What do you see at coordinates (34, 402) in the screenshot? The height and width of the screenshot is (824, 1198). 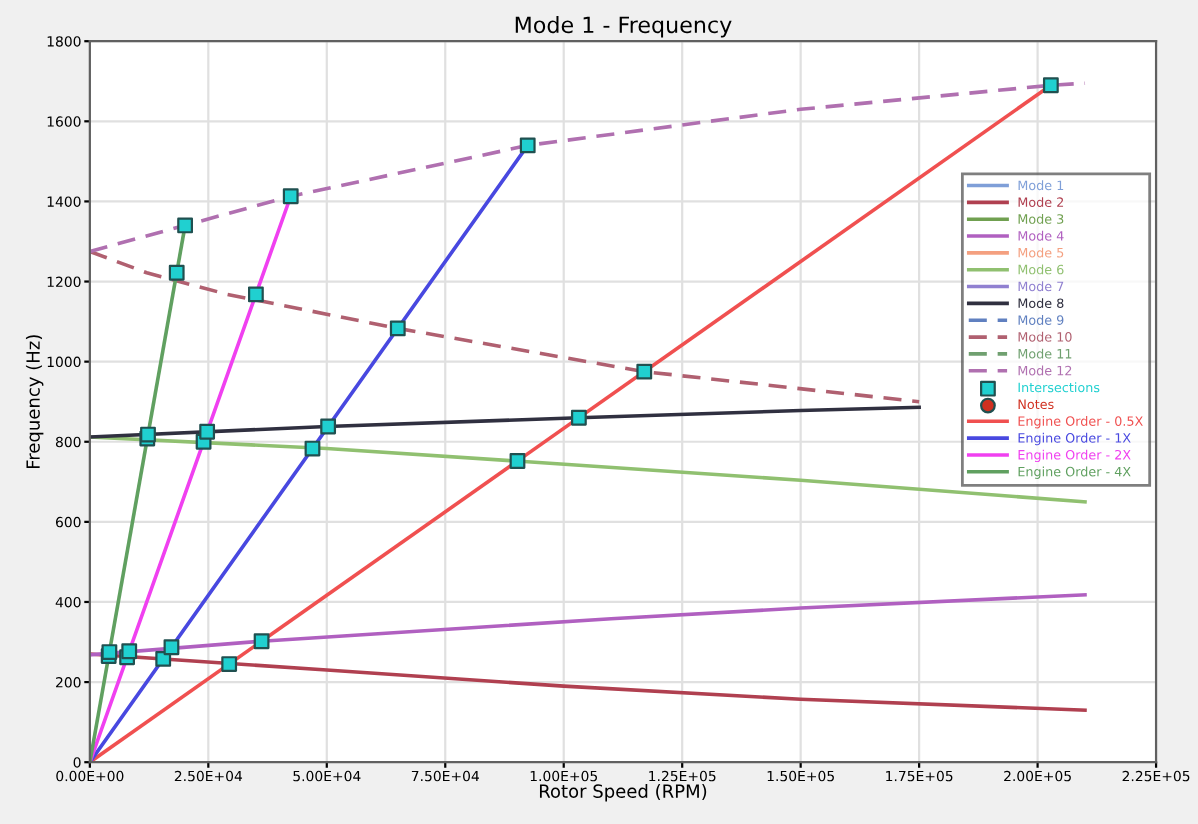 I see `y-axis-title: Frequency (Hz)` at bounding box center [34, 402].